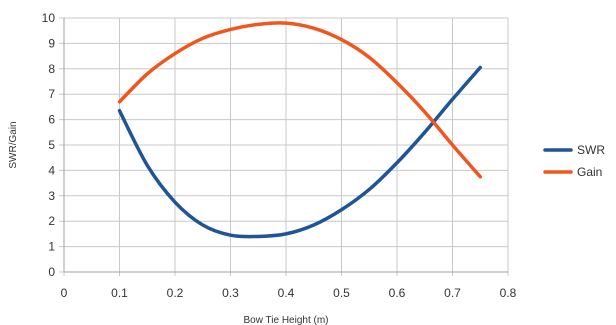 The width and height of the screenshot is (616, 325). What do you see at coordinates (591, 150) in the screenshot?
I see `legend-label-swr: SWR` at bounding box center [591, 150].